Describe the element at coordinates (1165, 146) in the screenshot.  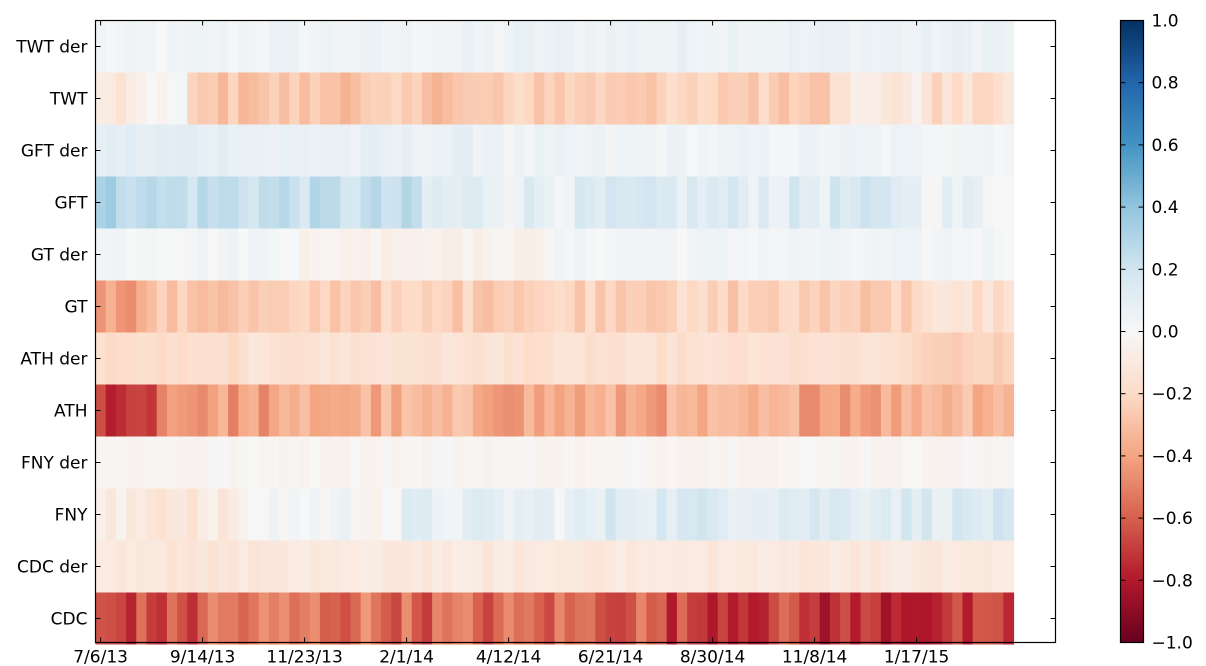
I see `colorbar-tick-label: 0.6` at that location.